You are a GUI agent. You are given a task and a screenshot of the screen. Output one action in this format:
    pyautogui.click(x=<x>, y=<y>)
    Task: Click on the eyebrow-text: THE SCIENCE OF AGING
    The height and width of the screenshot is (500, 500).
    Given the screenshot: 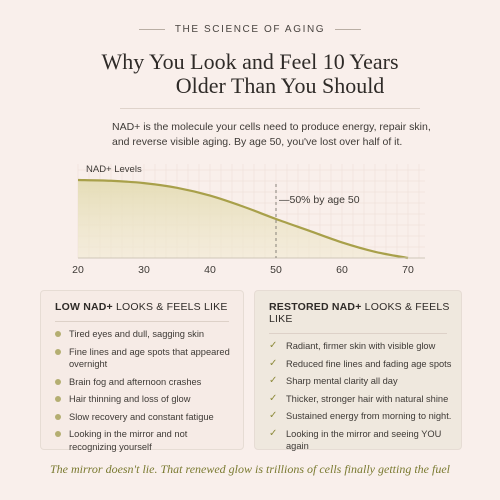 What is the action you would take?
    pyautogui.click(x=250, y=29)
    